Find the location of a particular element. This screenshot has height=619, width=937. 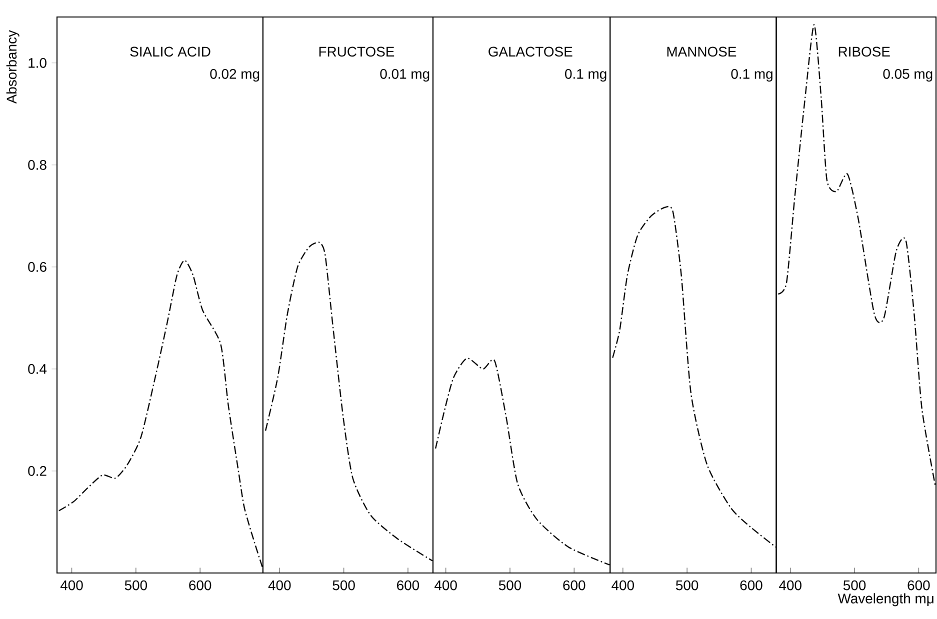

x-axis-title: Wavelength mμ is located at coordinates (886, 599).